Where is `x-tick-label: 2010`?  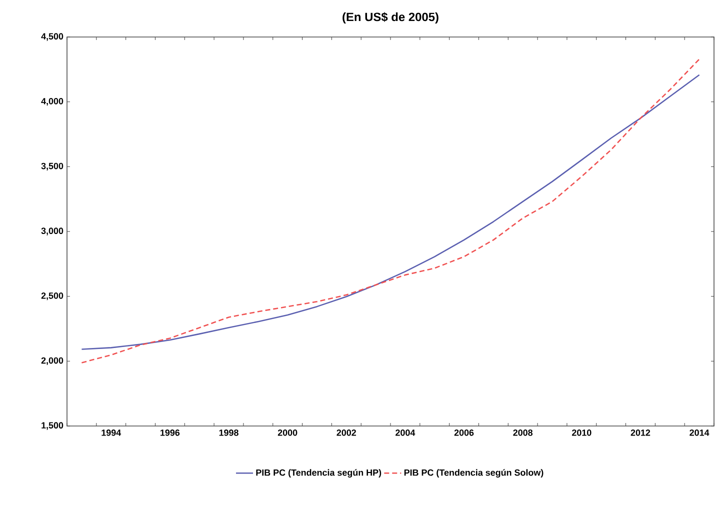 x-tick-label: 2010 is located at coordinates (582, 433).